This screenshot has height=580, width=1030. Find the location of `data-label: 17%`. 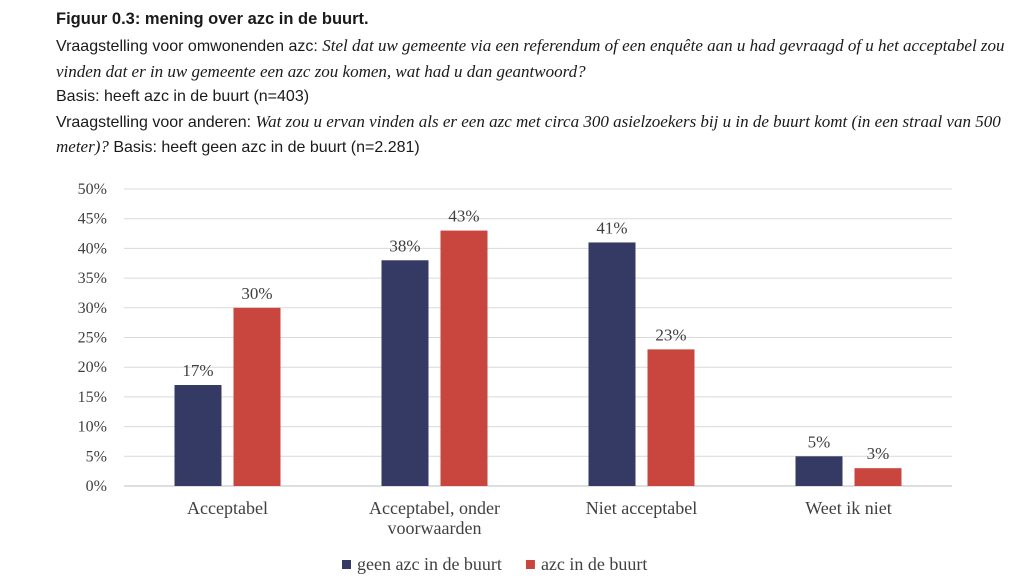

data-label: 17% is located at coordinates (197, 370).